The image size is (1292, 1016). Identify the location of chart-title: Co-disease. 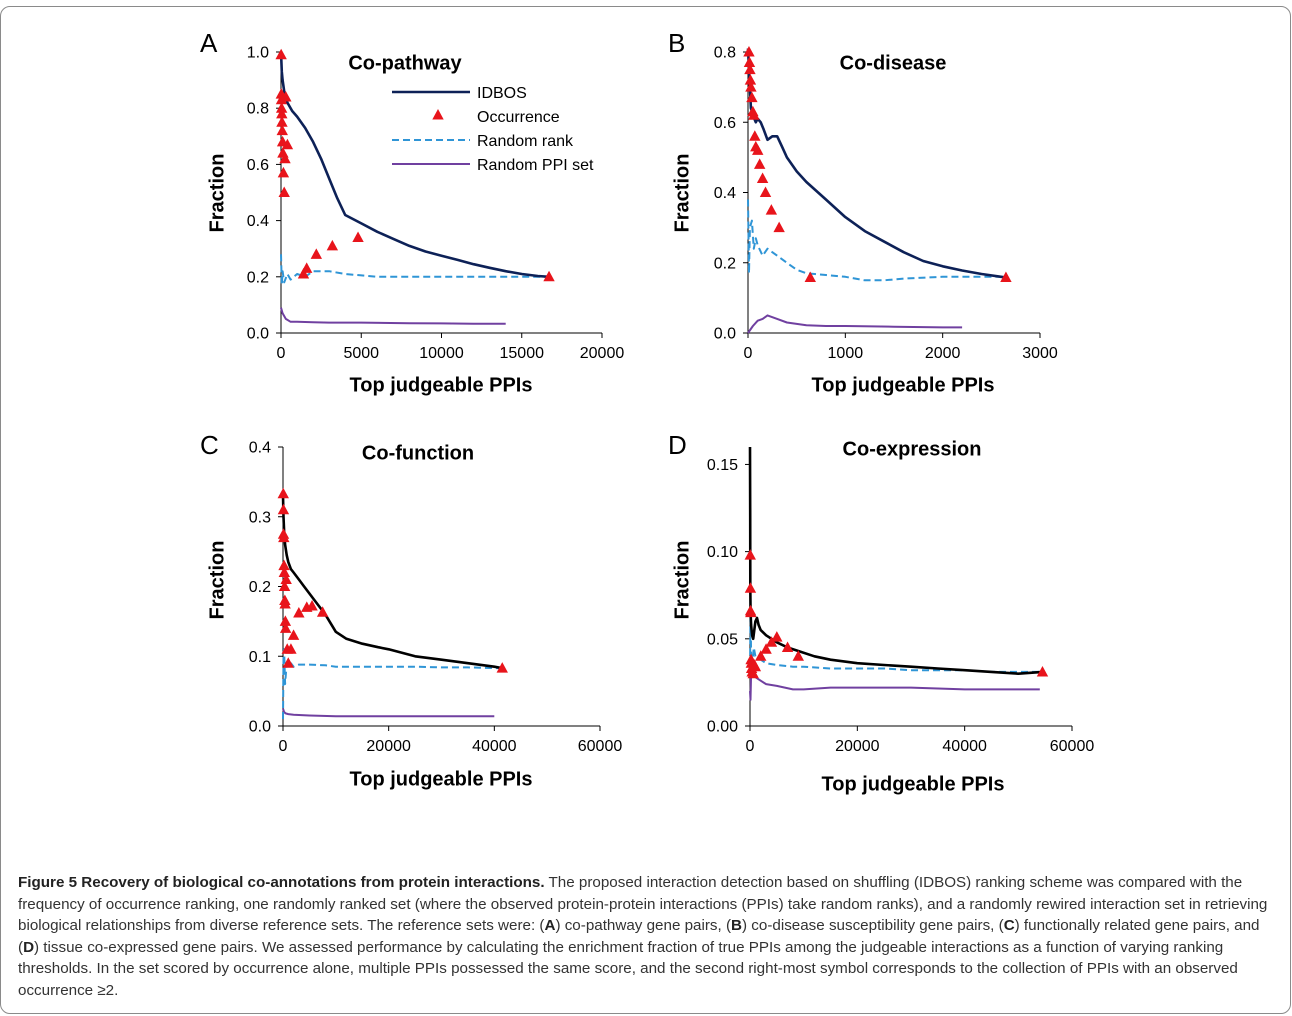
(893, 63).